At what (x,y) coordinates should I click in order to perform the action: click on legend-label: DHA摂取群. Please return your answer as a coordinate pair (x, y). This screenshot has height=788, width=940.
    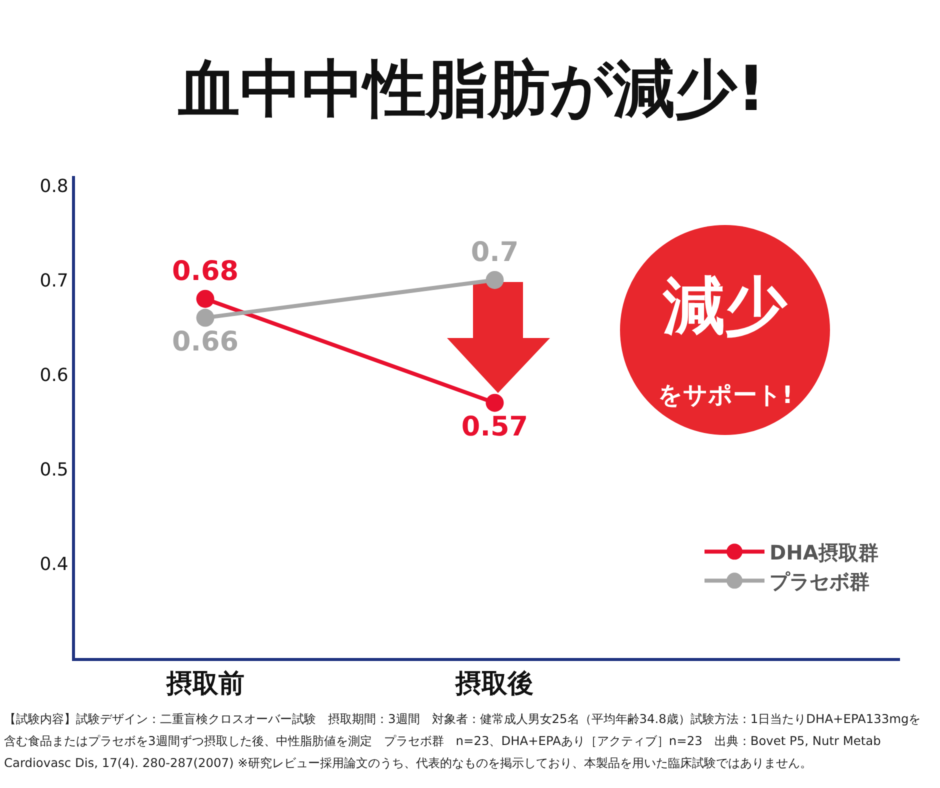
    Looking at the image, I should click on (824, 552).